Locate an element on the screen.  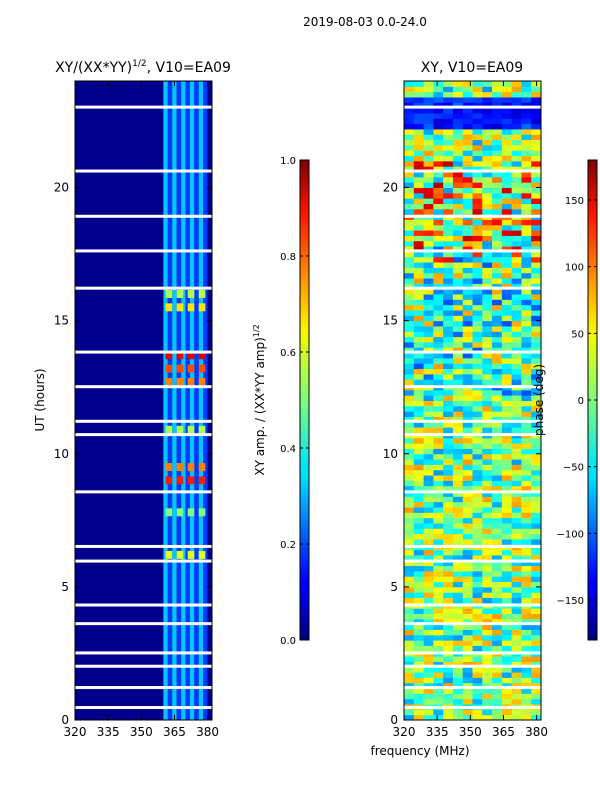
left-colorbar-frame is located at coordinates (304, 400).